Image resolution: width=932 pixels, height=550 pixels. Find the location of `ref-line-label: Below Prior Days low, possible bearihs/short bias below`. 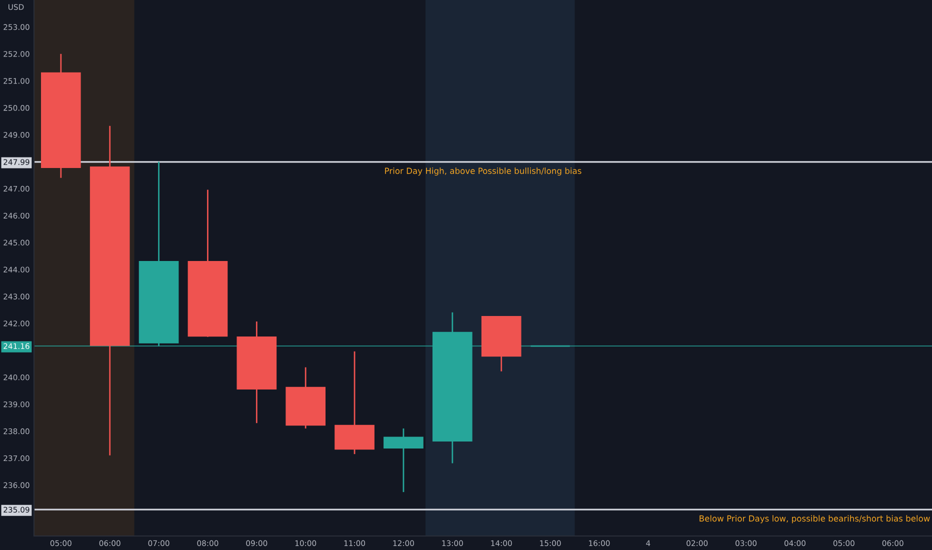

ref-line-label: Below Prior Days low, possible bearihs/short bias below is located at coordinates (815, 519).